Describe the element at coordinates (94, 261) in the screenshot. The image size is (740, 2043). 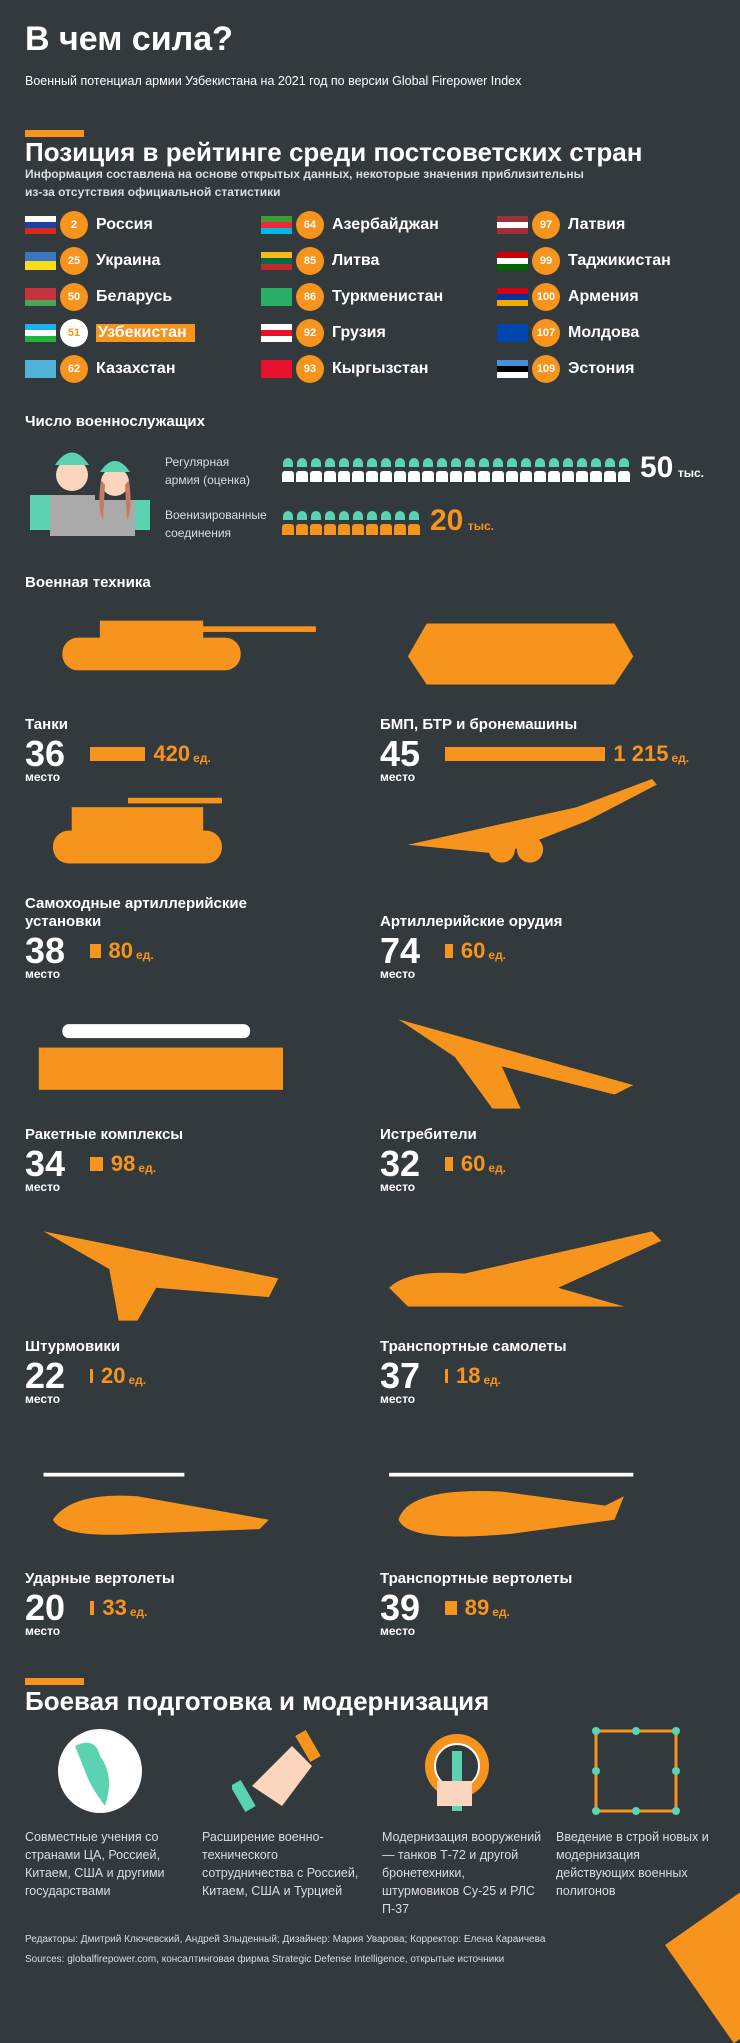
I see `country-item: 25 Украина` at that location.